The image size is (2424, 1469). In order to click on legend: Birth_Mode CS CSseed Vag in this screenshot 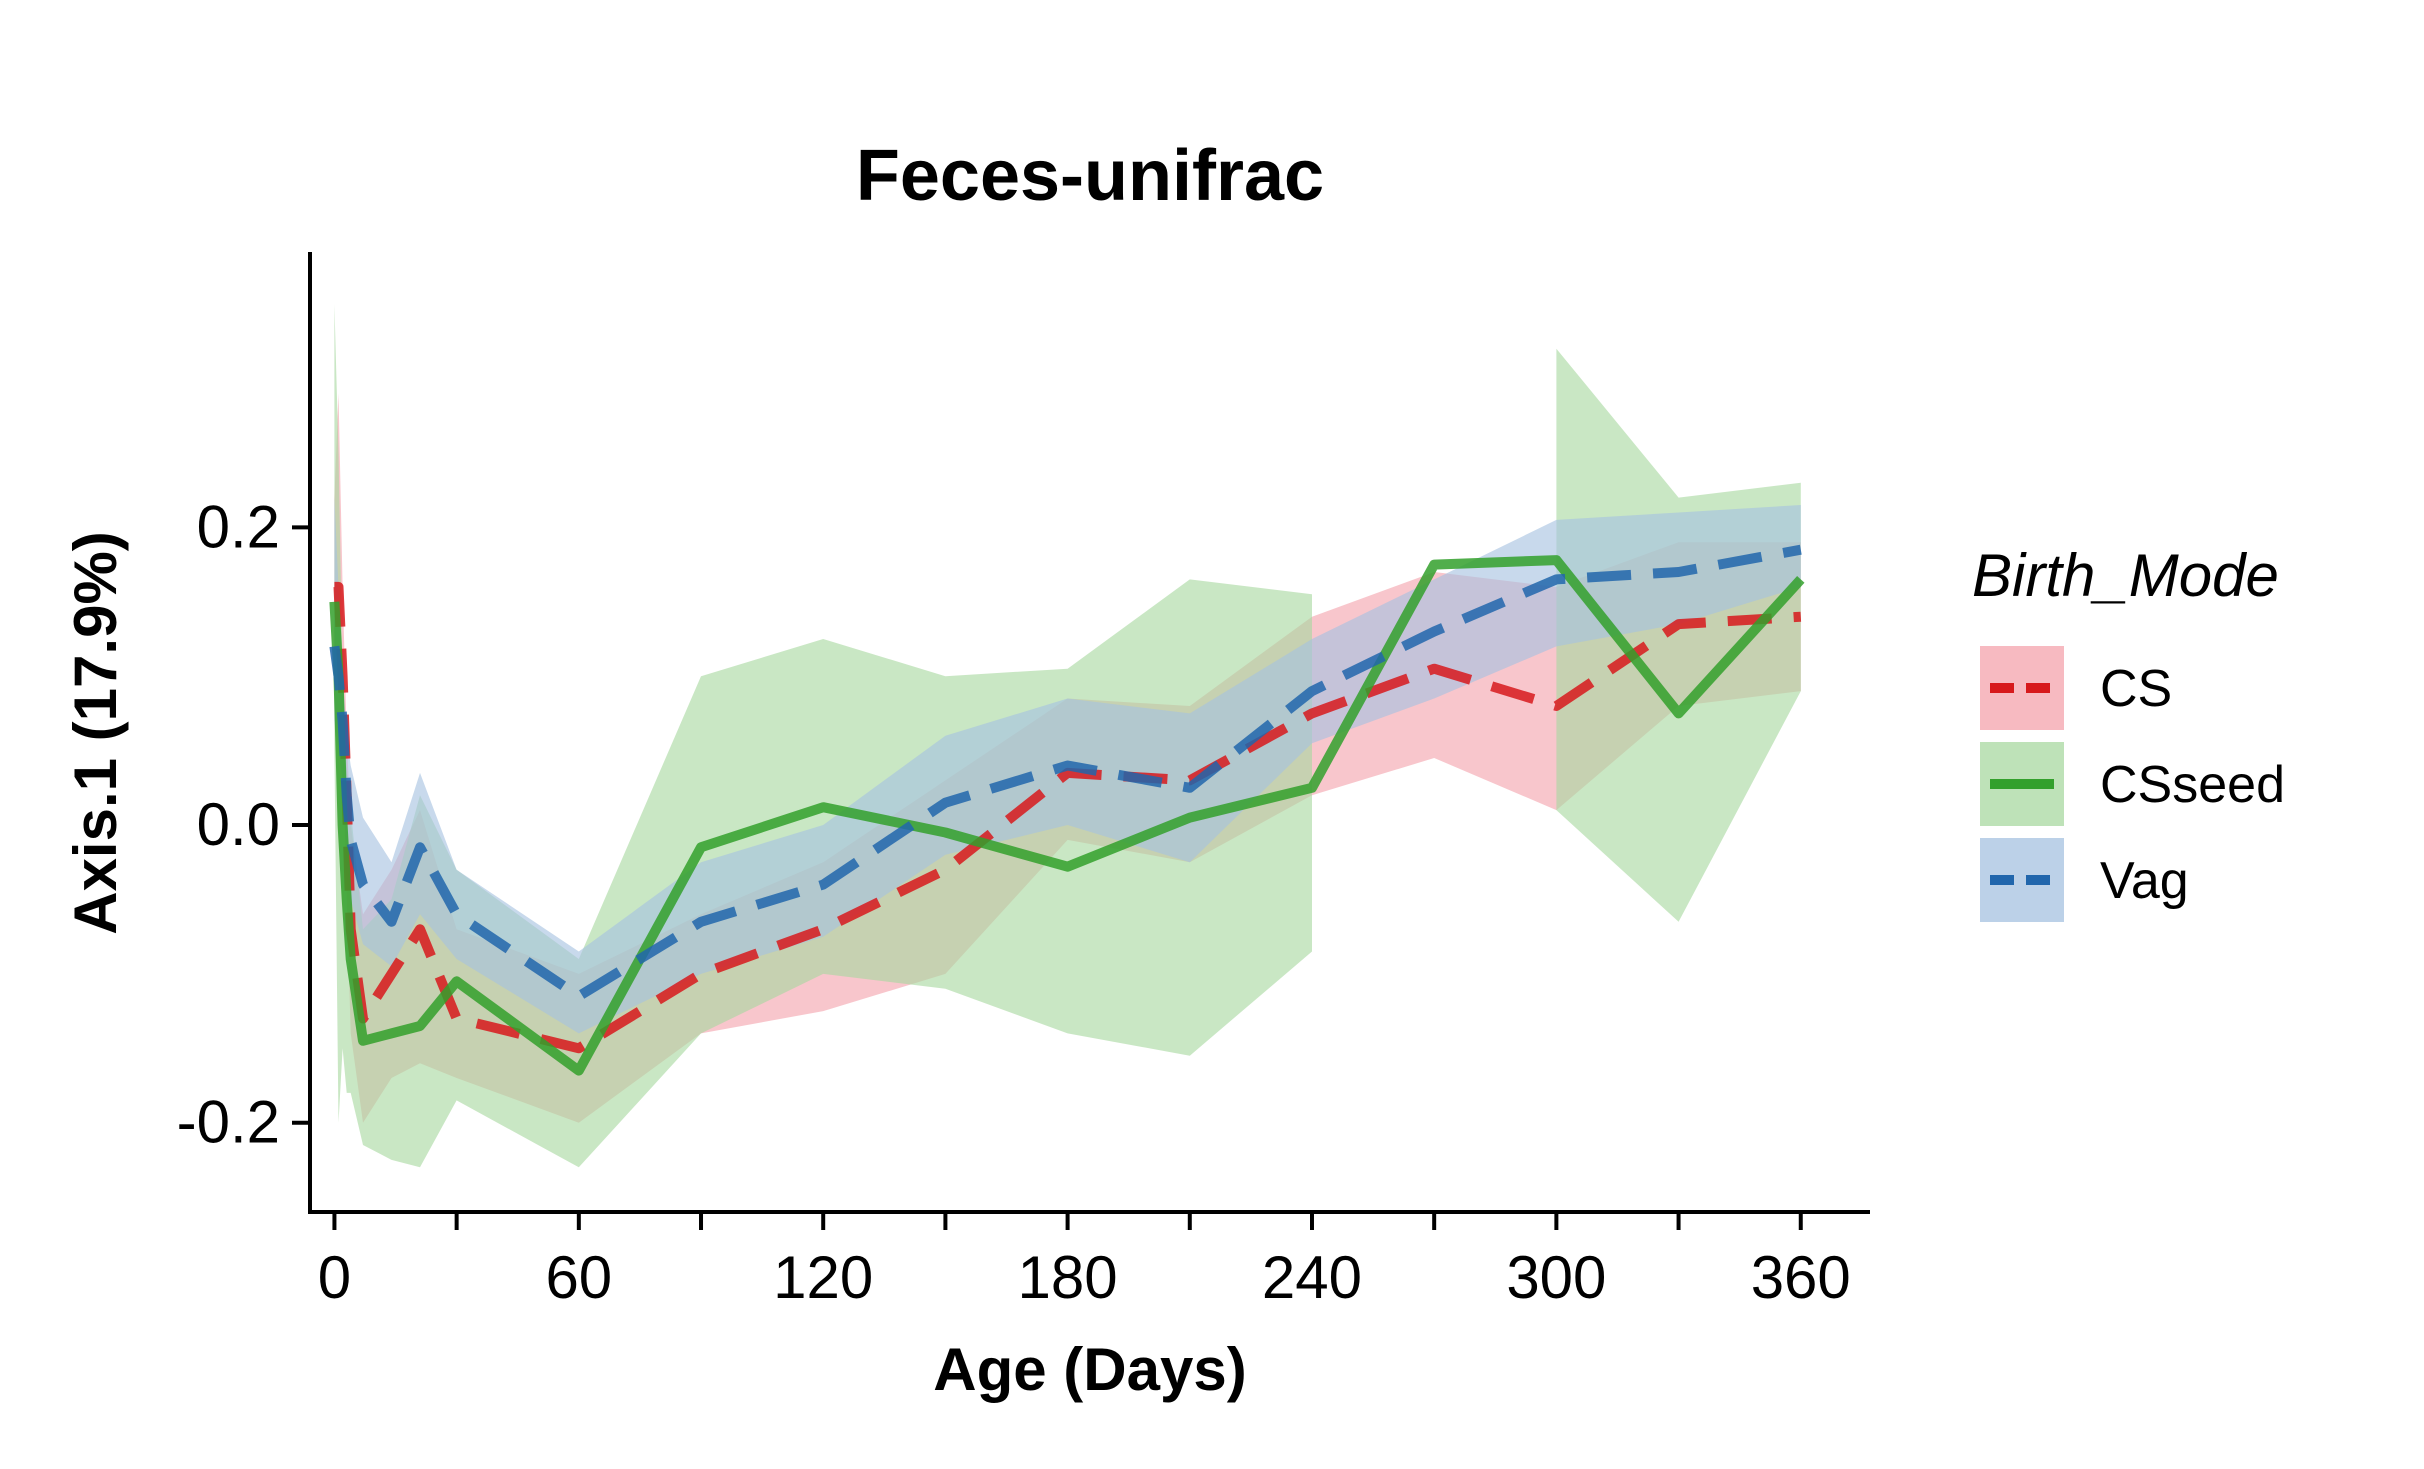, I will do `click(2128, 732)`.